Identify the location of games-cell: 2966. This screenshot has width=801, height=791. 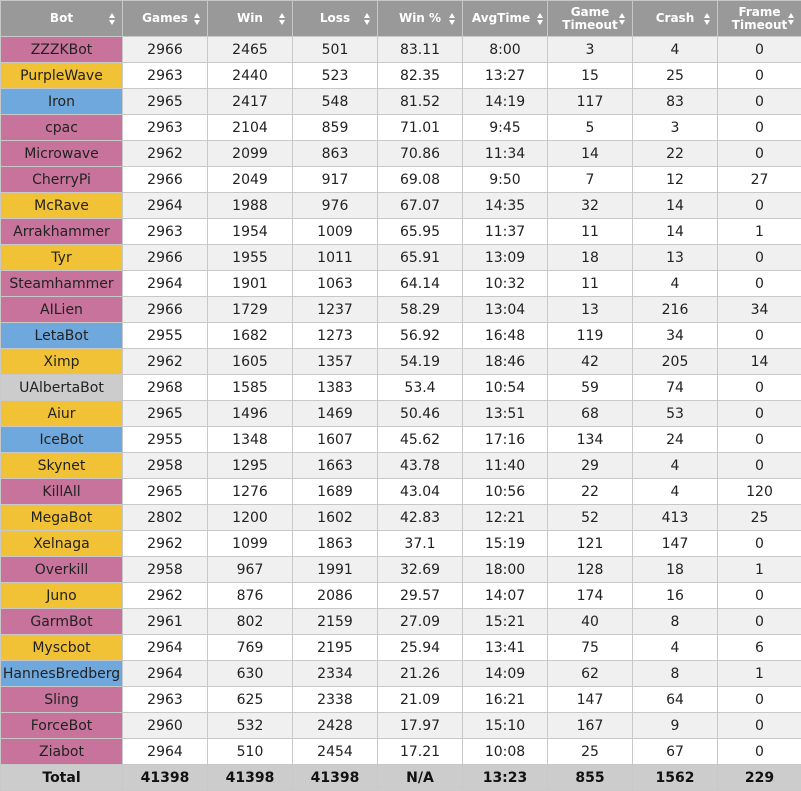
(165, 258).